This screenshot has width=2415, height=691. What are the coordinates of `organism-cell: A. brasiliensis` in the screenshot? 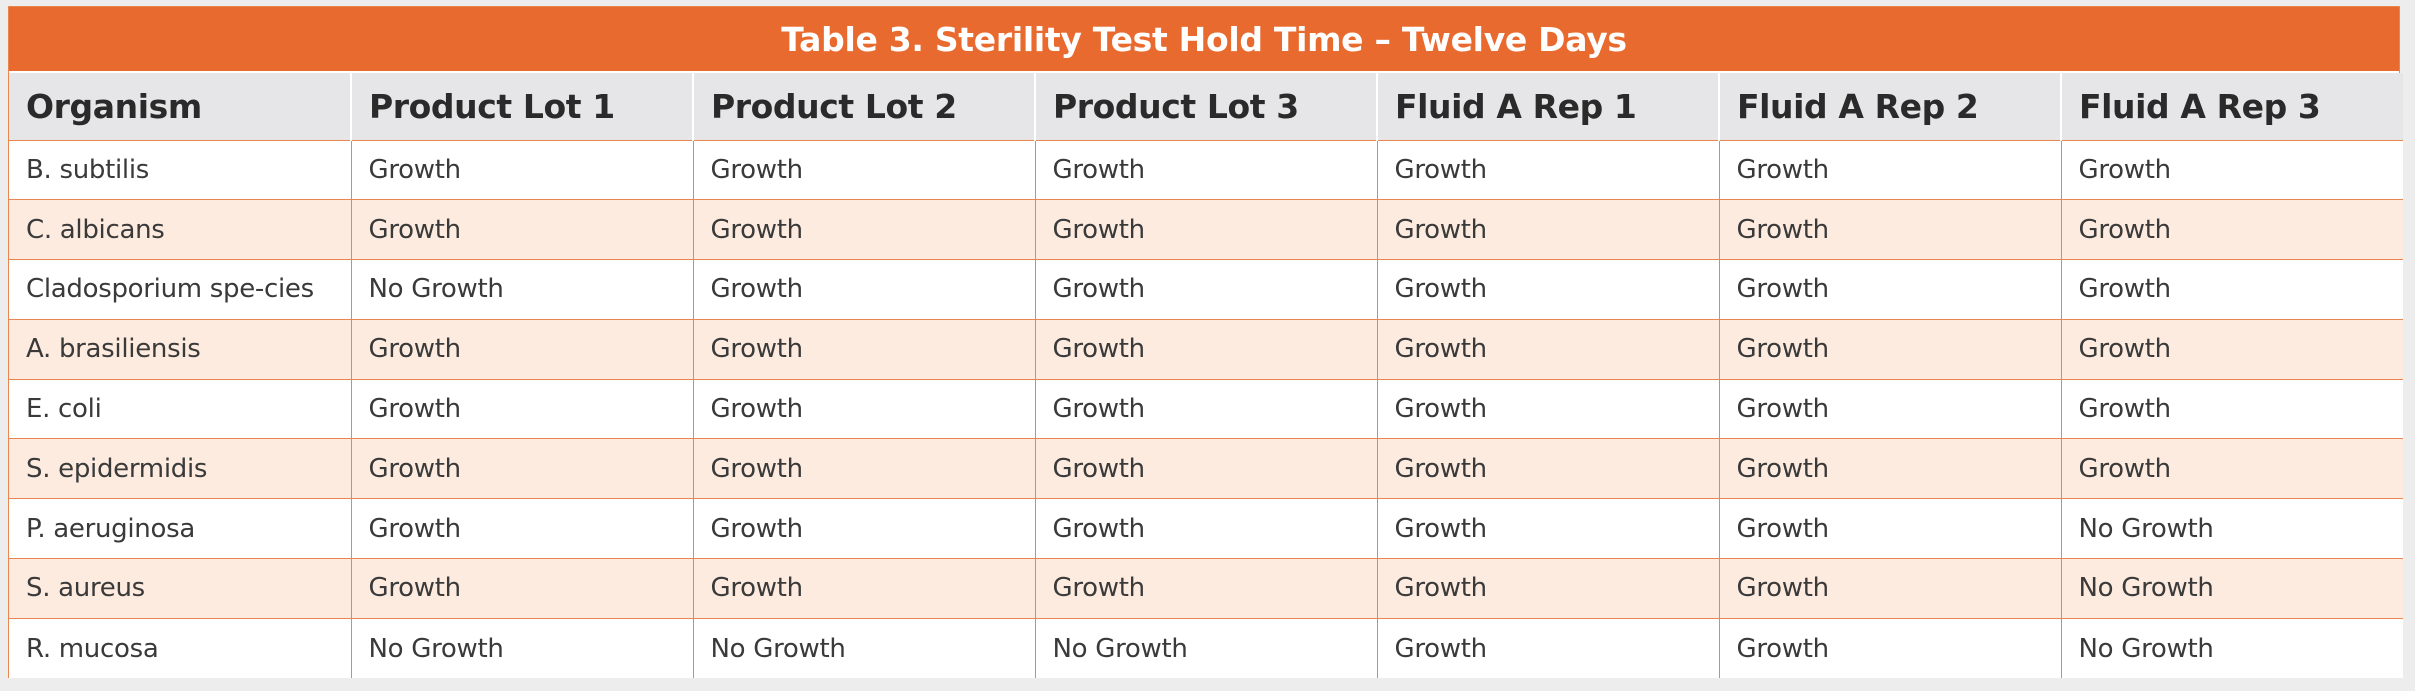 It's located at (180, 349).